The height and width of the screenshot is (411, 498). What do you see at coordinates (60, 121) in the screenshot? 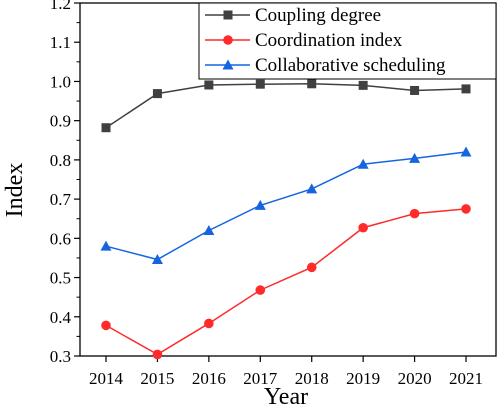
I see `y-tick-label: 0.9` at bounding box center [60, 121].